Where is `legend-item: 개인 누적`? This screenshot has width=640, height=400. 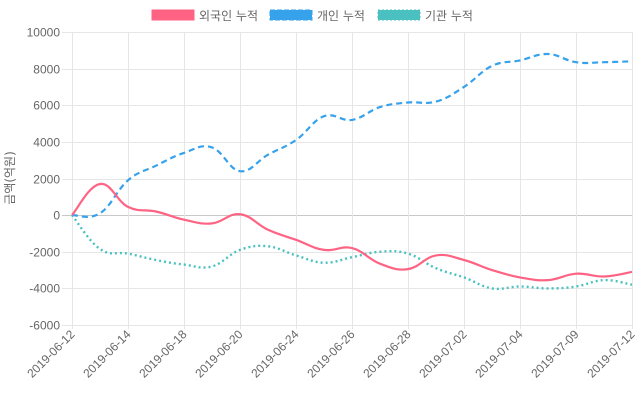
legend-item: 개인 누적 is located at coordinates (317, 16).